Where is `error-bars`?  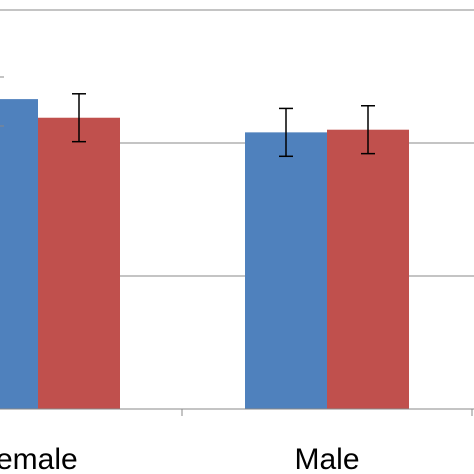
error-bars is located at coordinates (223, 125).